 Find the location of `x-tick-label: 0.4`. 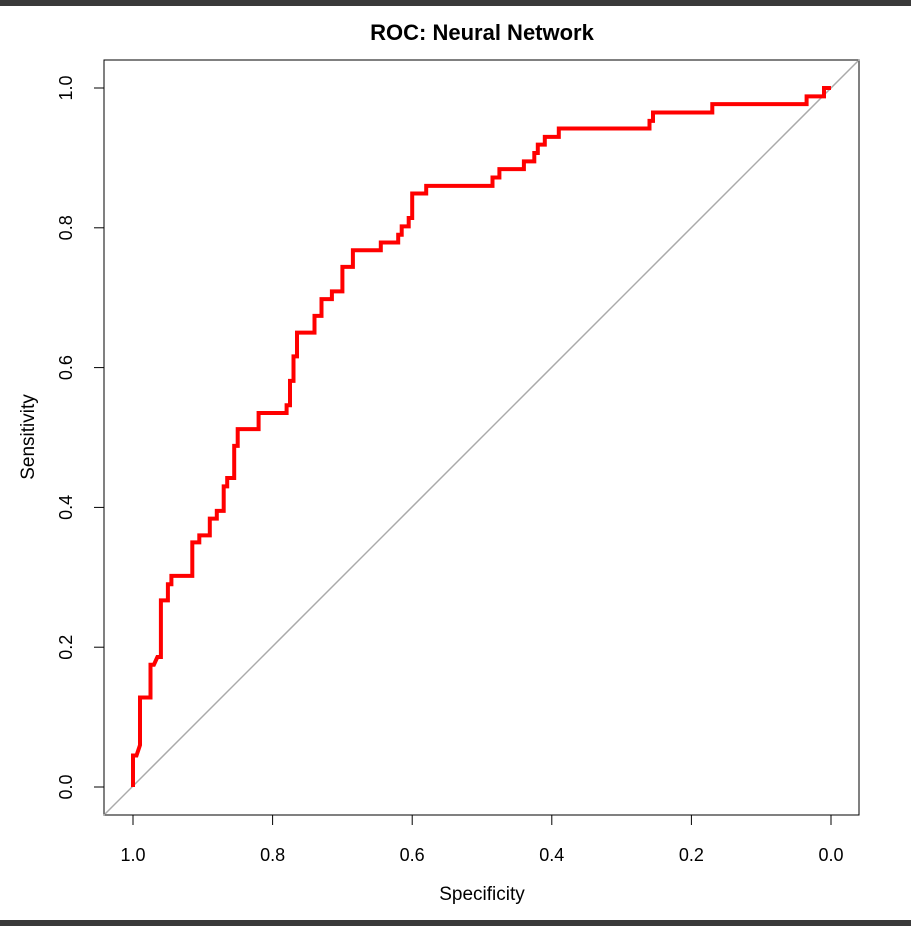

x-tick-label: 0.4 is located at coordinates (551, 855).